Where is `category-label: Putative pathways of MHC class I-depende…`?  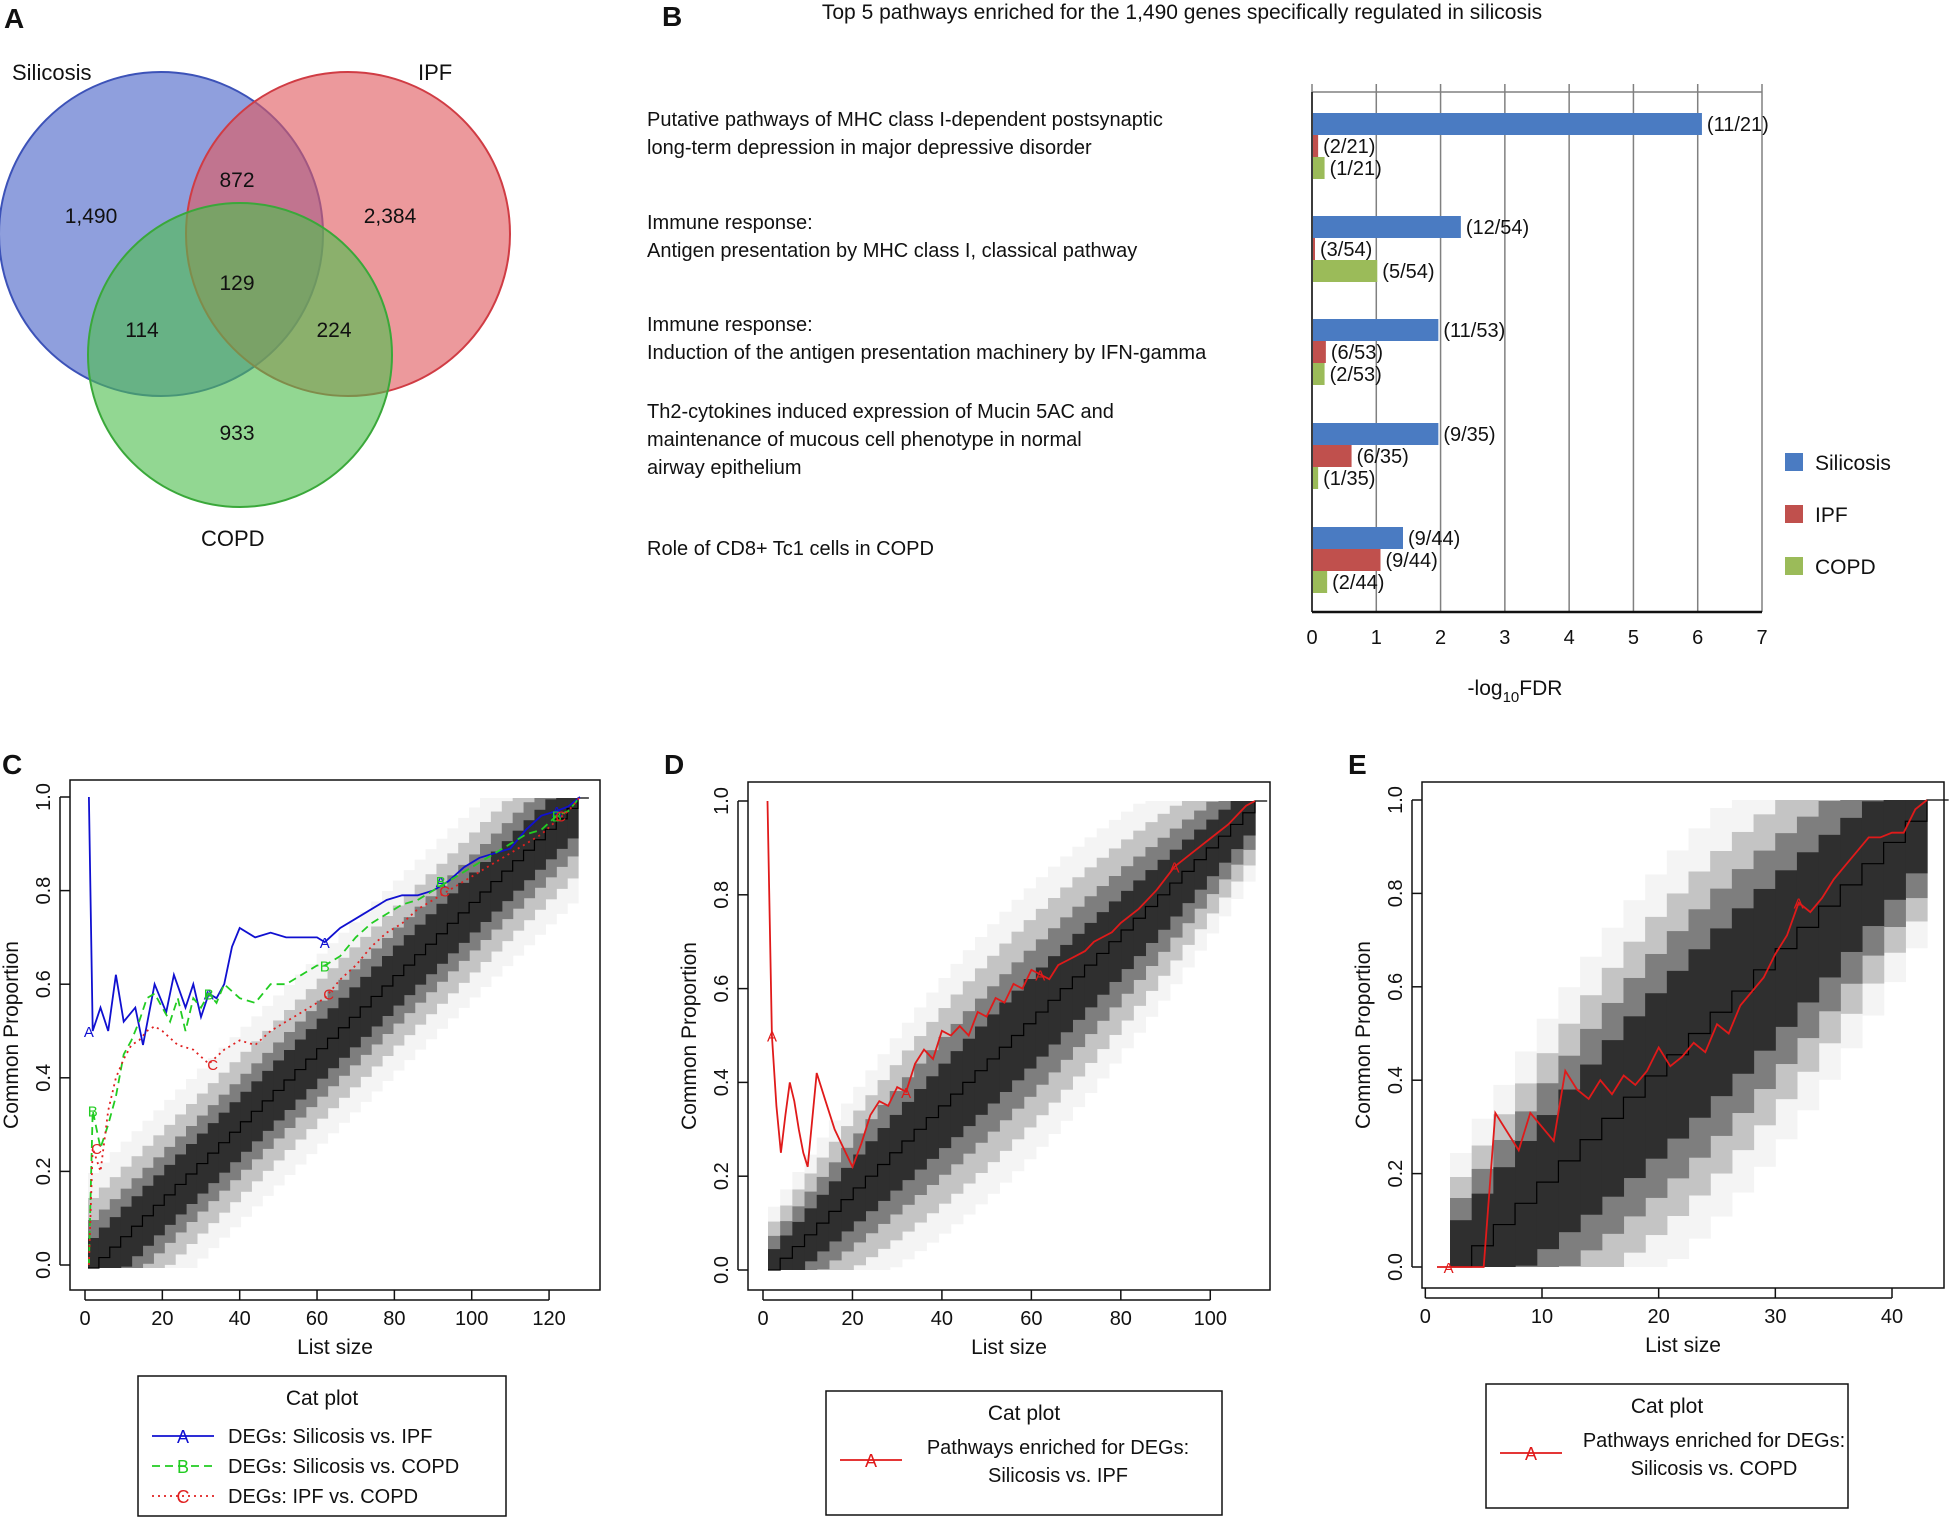
category-label: Putative pathways of MHC class I-depende… is located at coordinates (905, 120).